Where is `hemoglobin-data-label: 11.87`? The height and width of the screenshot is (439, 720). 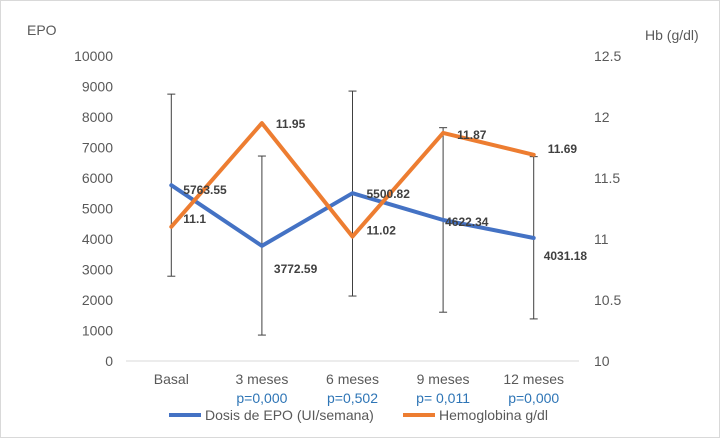 hemoglobin-data-label: 11.87 is located at coordinates (472, 135).